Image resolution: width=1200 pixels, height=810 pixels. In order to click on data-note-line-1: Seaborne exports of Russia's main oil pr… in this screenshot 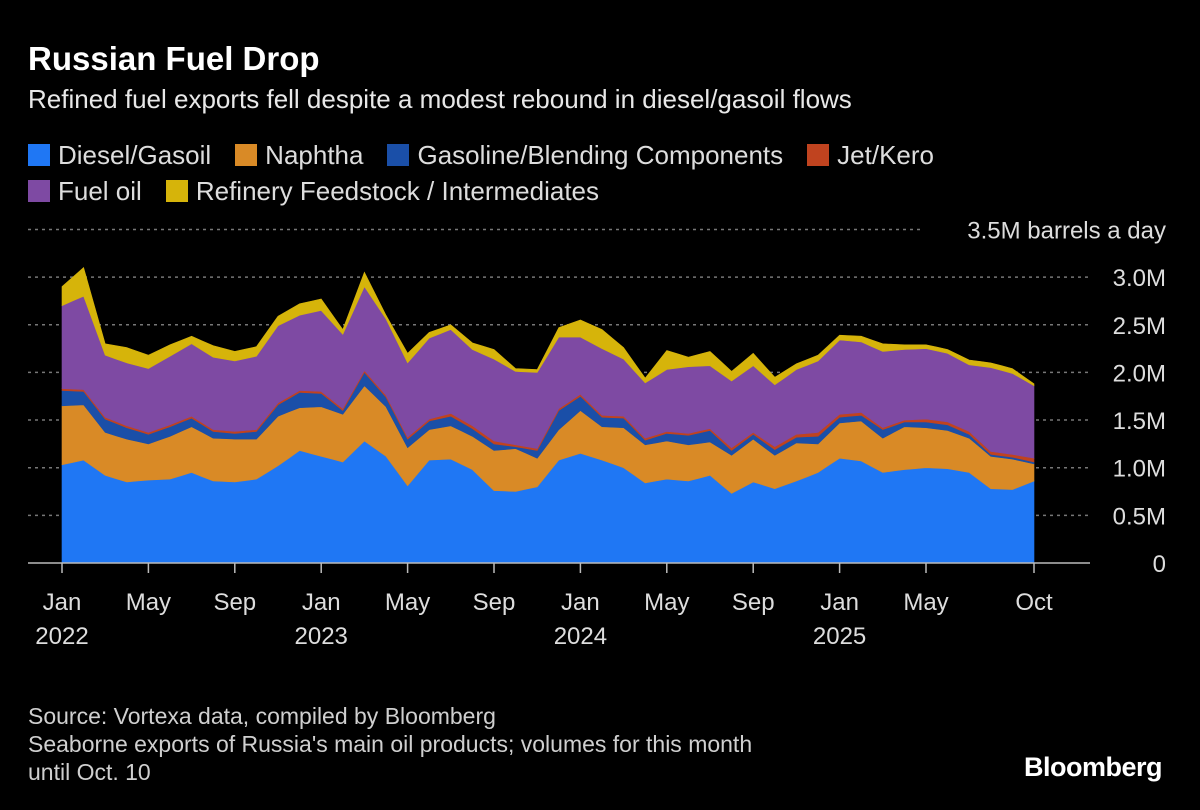, I will do `click(390, 744)`.